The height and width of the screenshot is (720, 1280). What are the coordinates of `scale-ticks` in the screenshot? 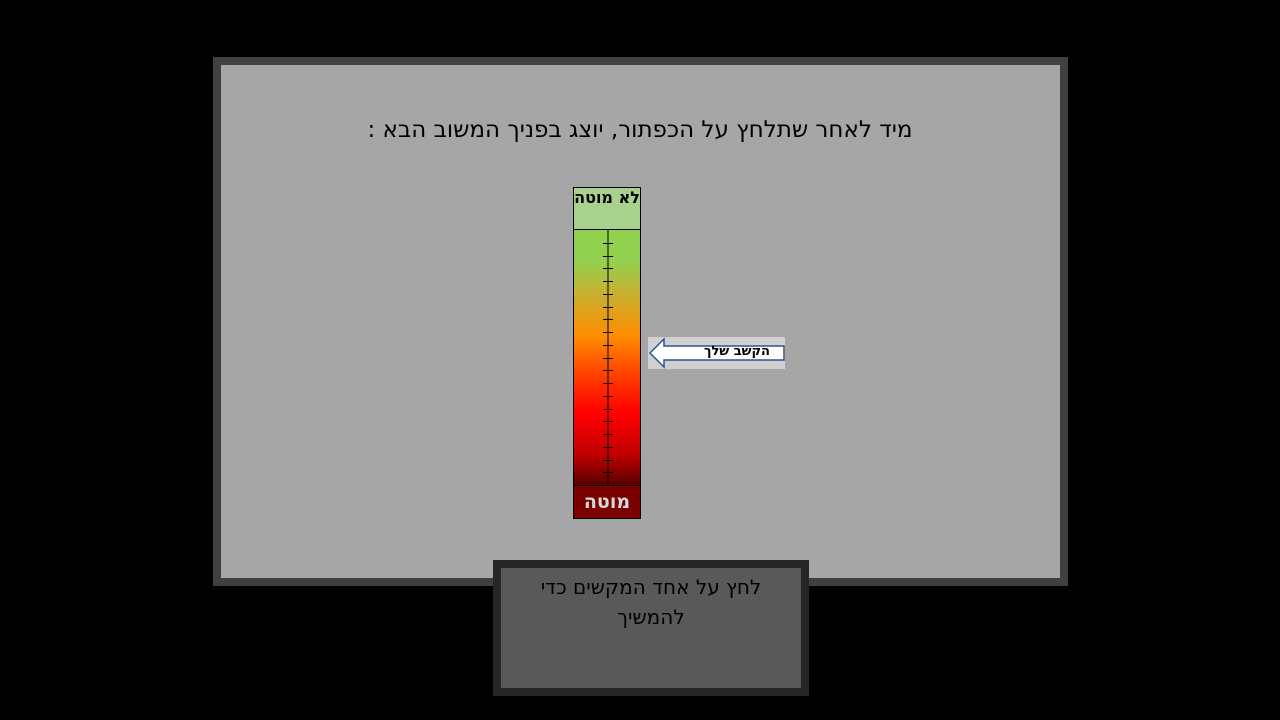 It's located at (608, 357).